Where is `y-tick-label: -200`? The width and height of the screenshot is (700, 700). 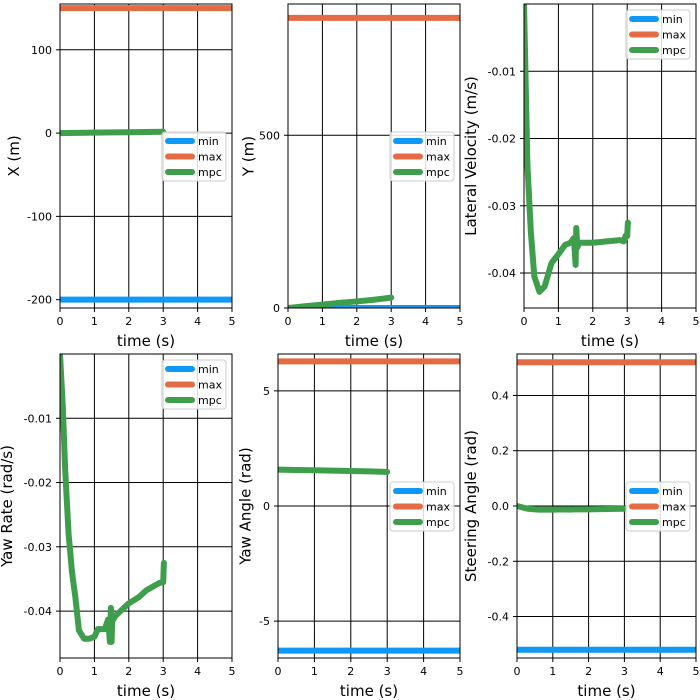
y-tick-label: -200 is located at coordinates (39, 300).